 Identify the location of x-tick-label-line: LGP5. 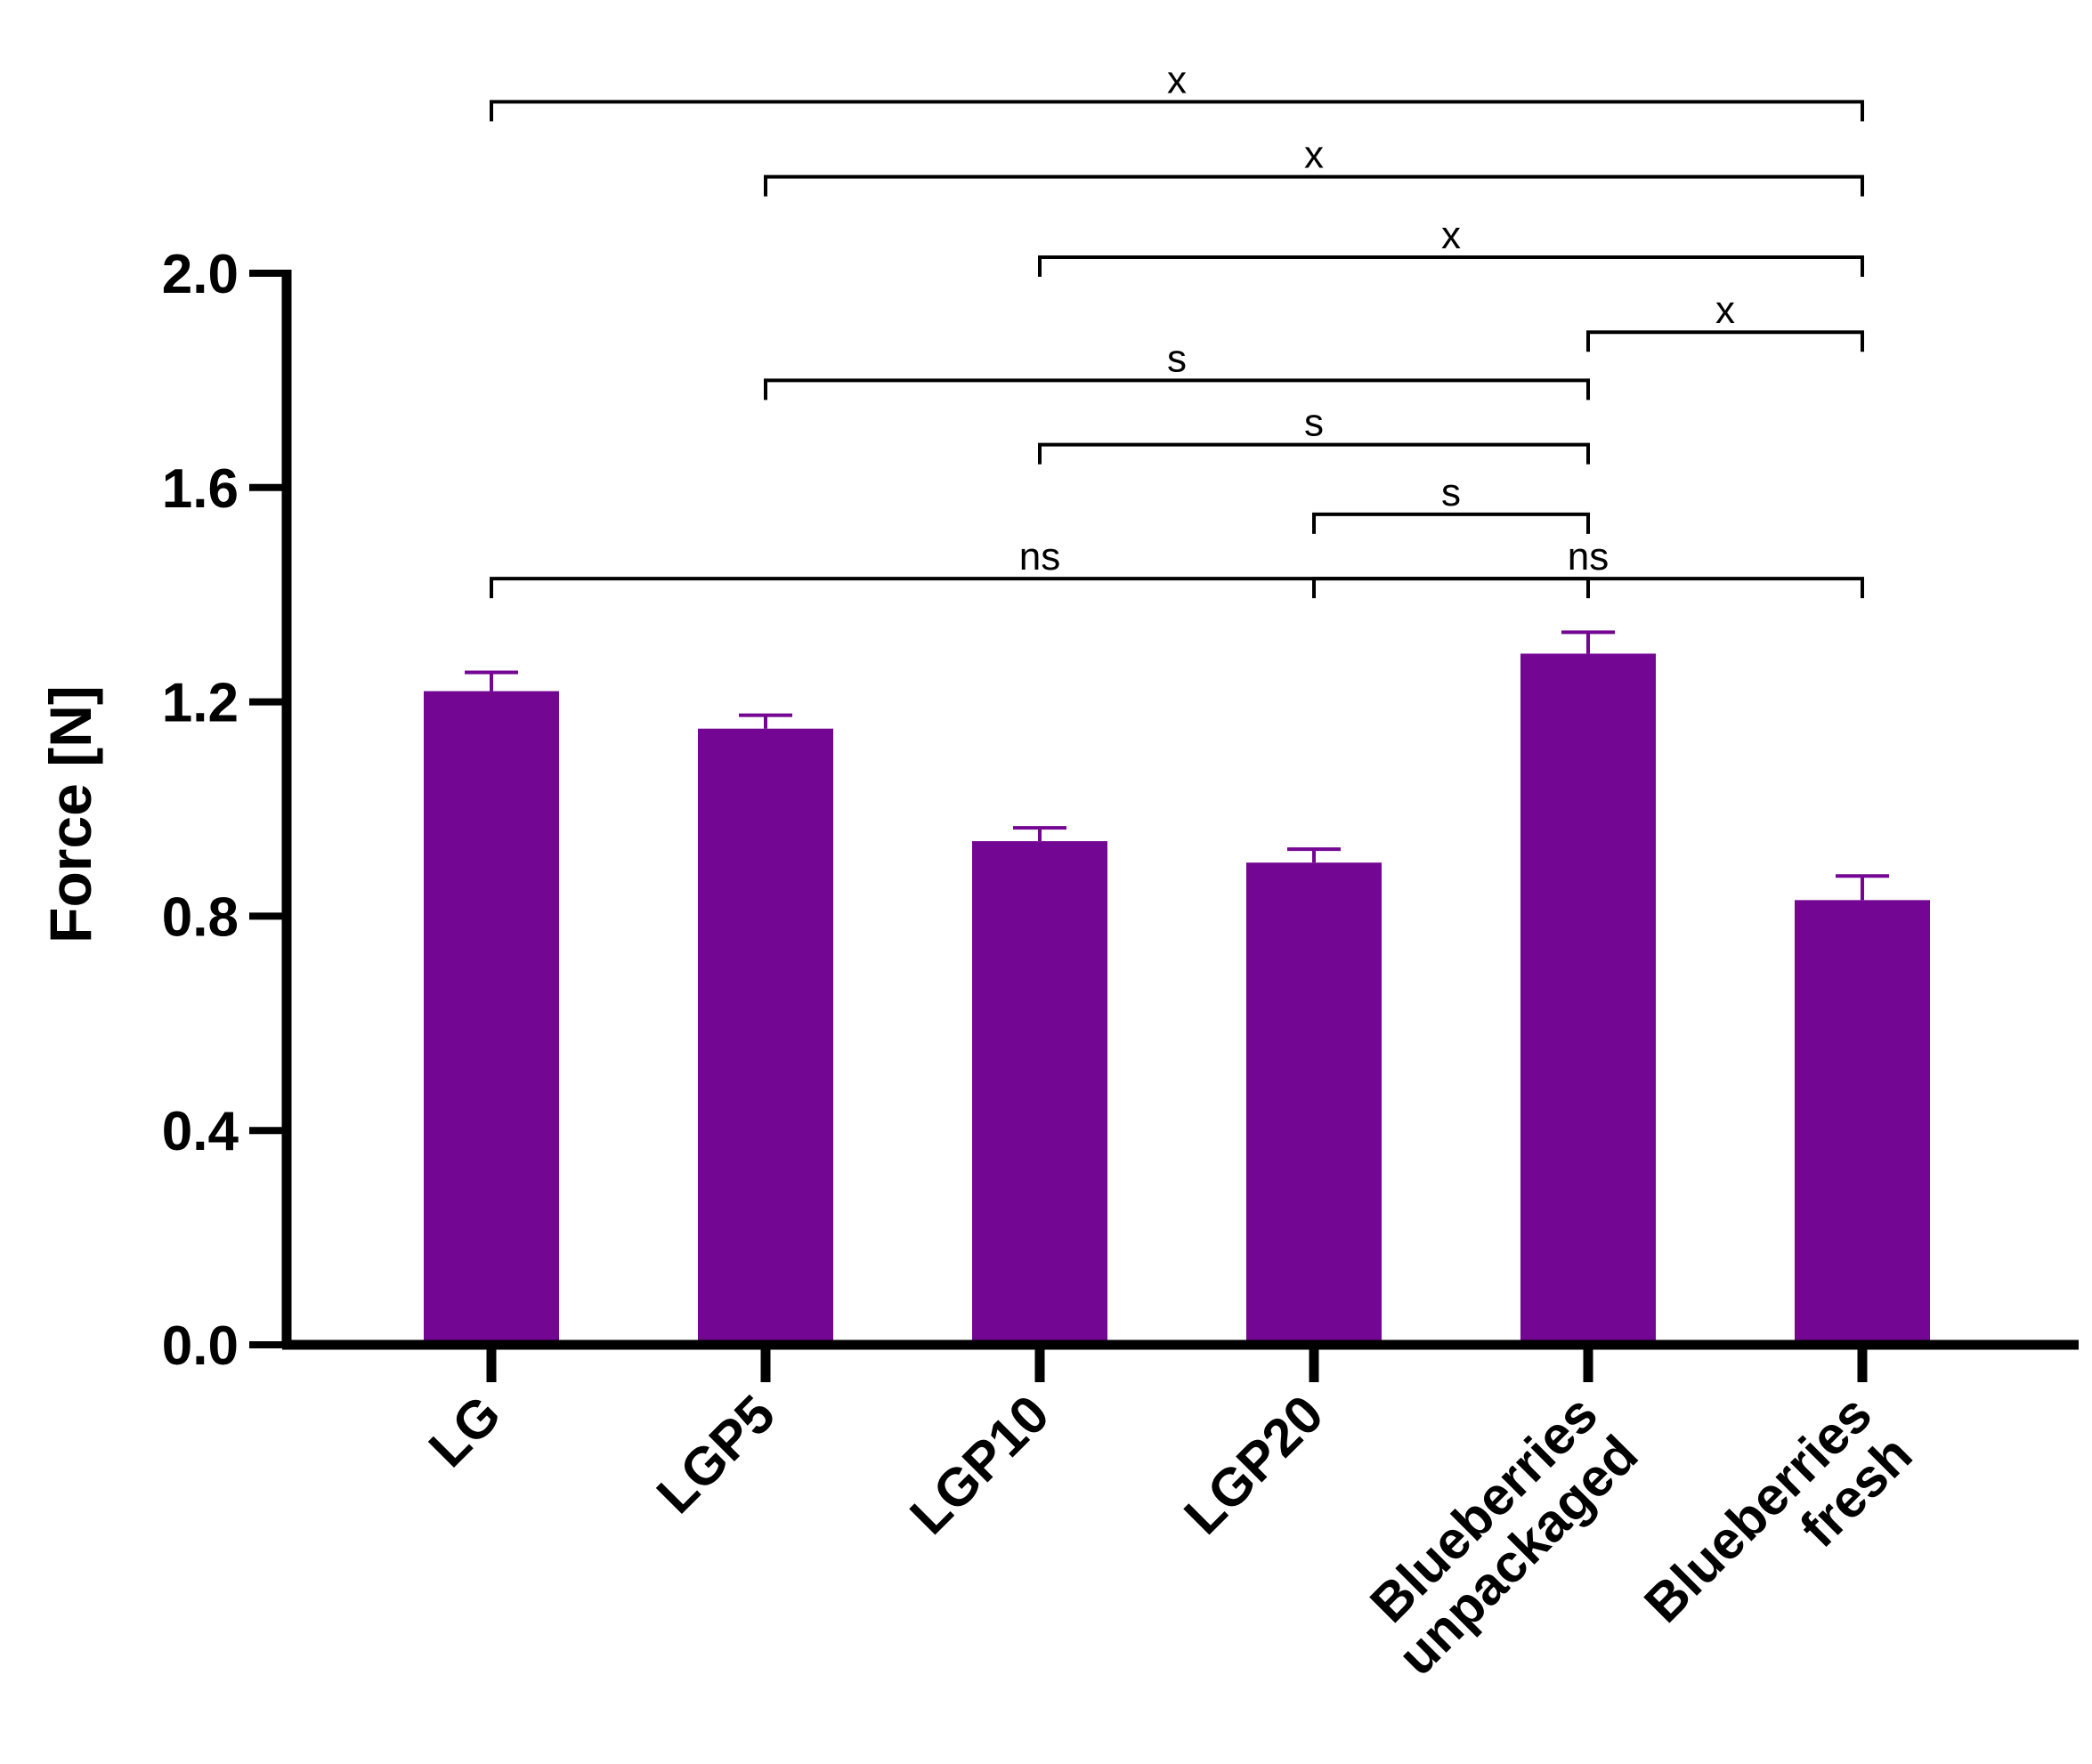
(715, 1454).